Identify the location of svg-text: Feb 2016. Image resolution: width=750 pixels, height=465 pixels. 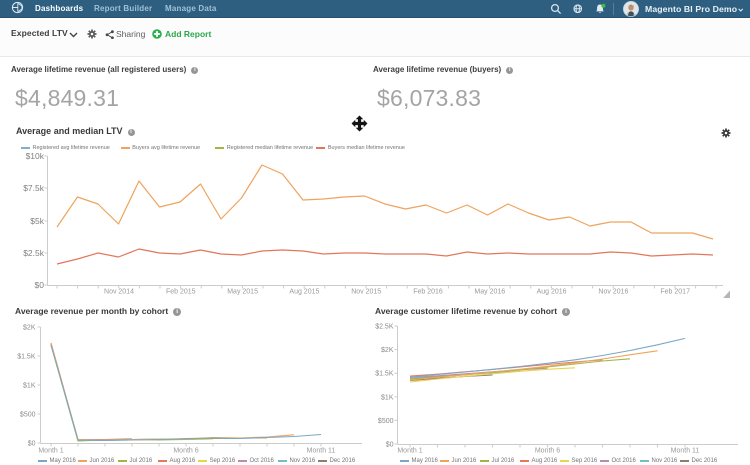
(428, 292).